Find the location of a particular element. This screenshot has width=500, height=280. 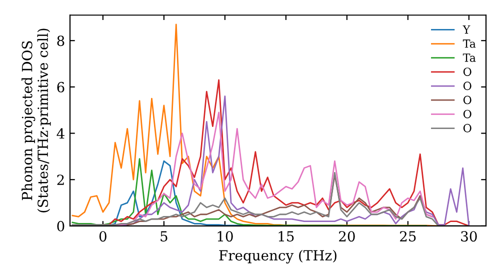

x-tick-label: 0 is located at coordinates (102, 236).